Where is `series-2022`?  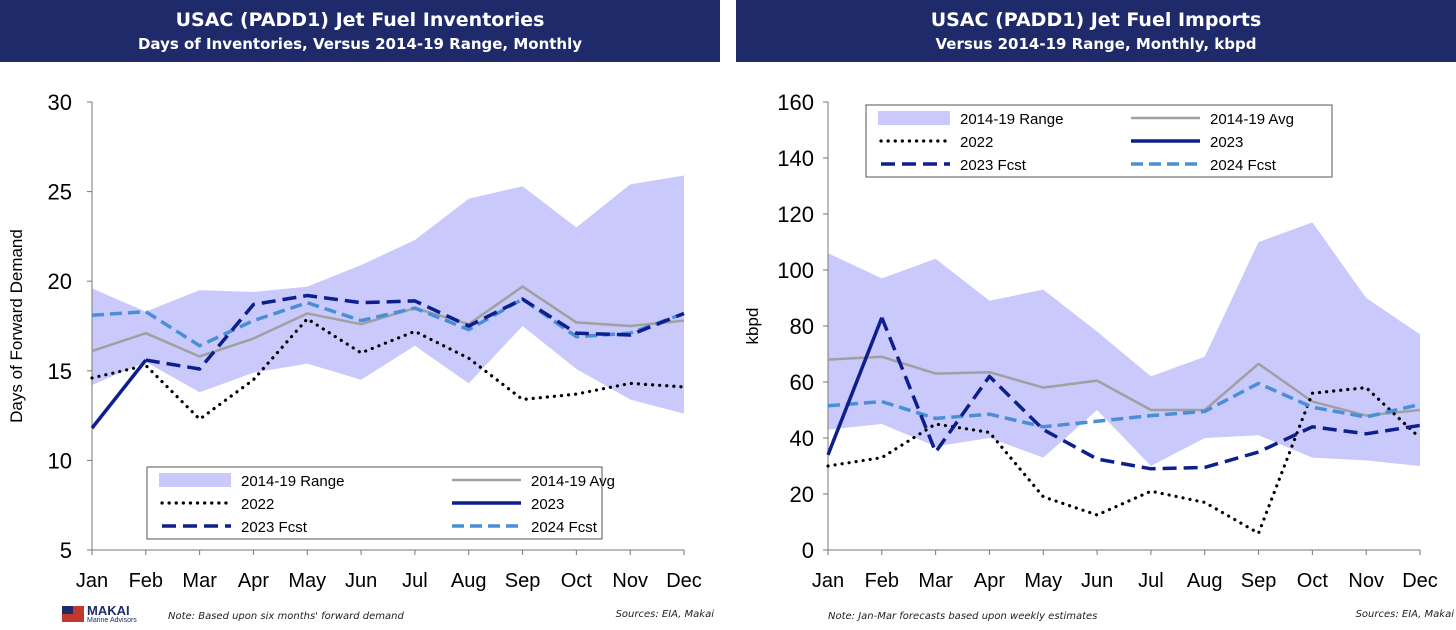
series-2022 is located at coordinates (1124, 460).